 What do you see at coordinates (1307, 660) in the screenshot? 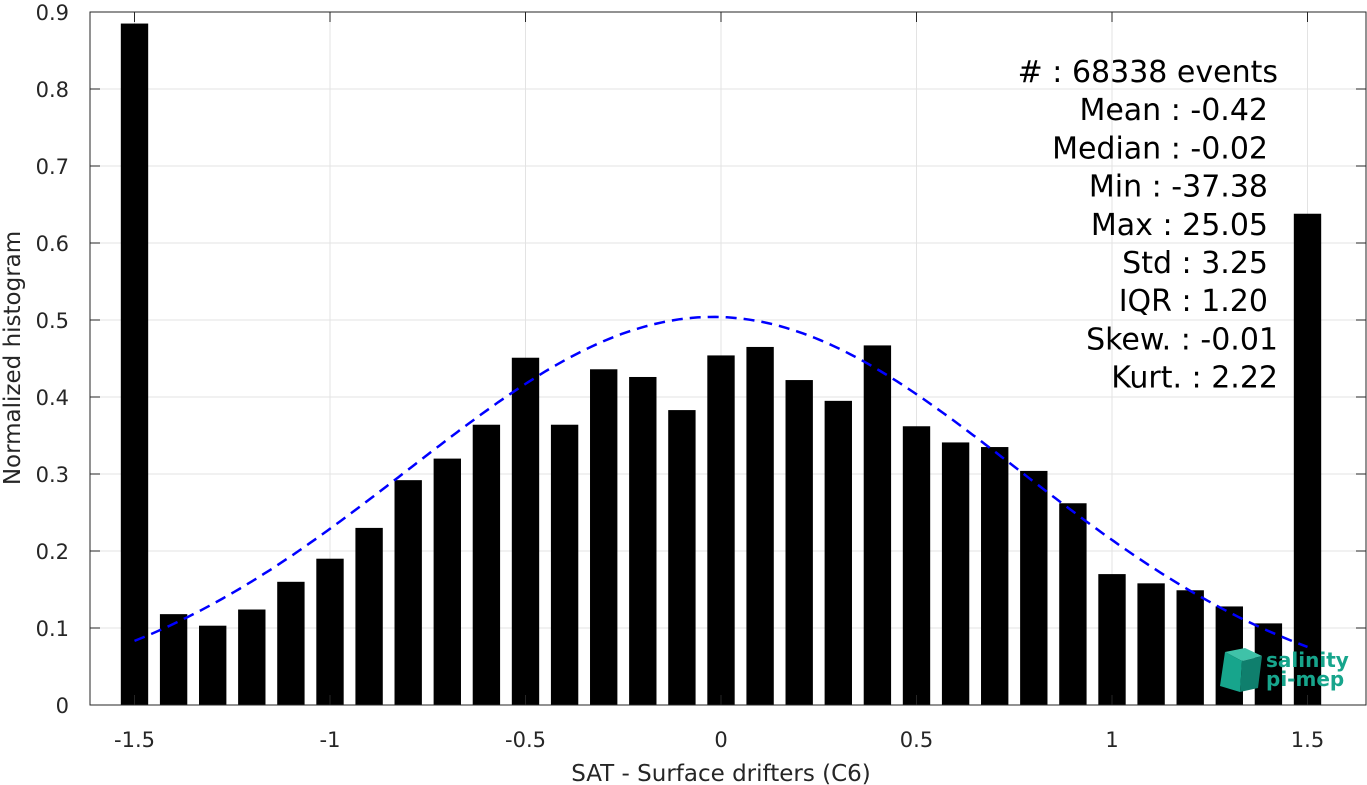
I see `logo-line1: salinity` at bounding box center [1307, 660].